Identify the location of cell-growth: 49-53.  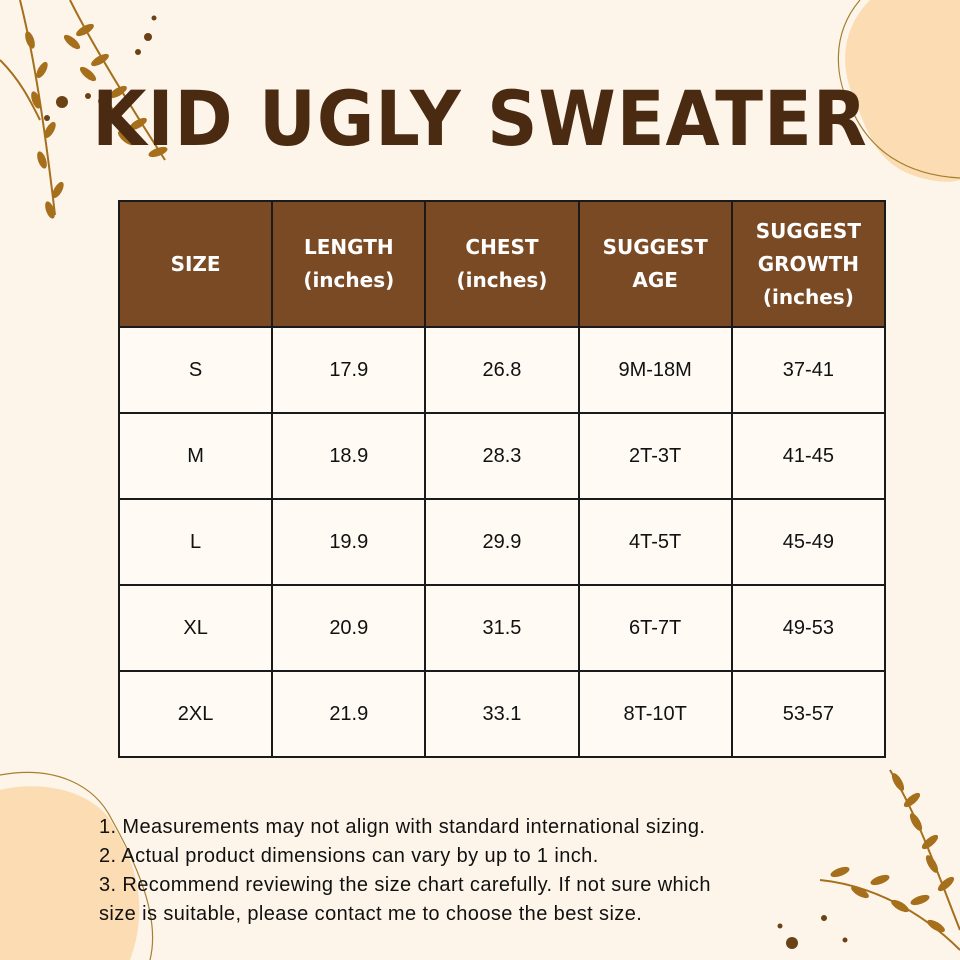
(808, 628).